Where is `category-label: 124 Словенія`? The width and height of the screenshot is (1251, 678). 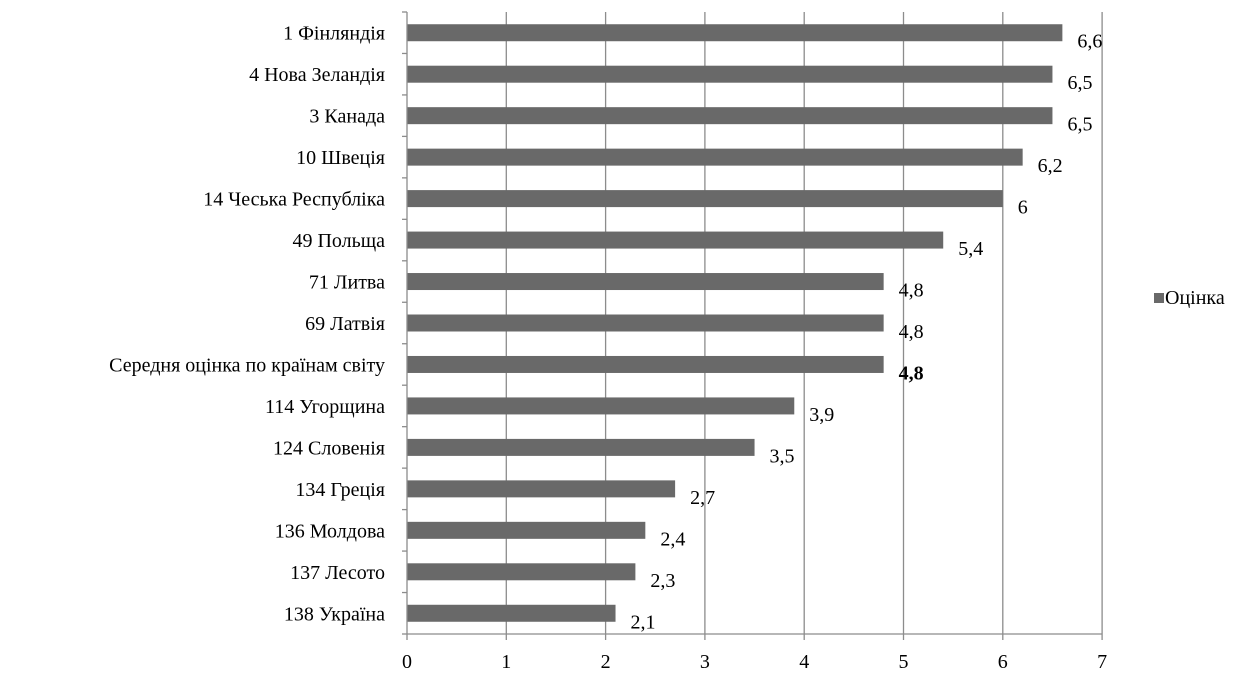 category-label: 124 Словенія is located at coordinates (329, 448).